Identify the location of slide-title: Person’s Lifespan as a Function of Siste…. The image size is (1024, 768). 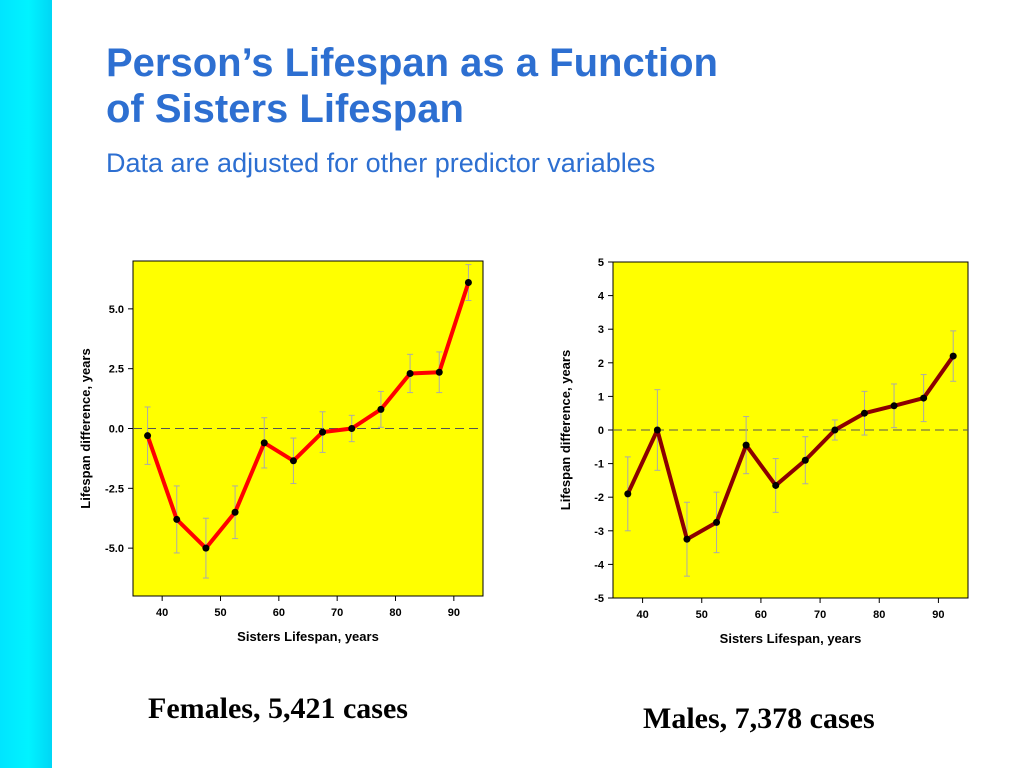
(412, 86).